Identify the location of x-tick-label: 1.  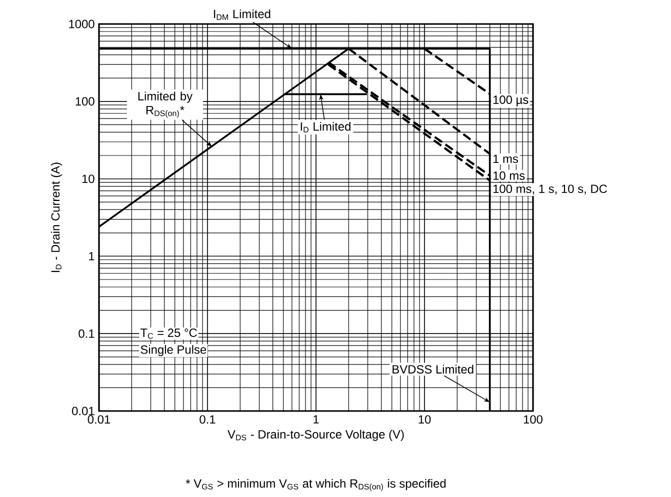
(316, 419).